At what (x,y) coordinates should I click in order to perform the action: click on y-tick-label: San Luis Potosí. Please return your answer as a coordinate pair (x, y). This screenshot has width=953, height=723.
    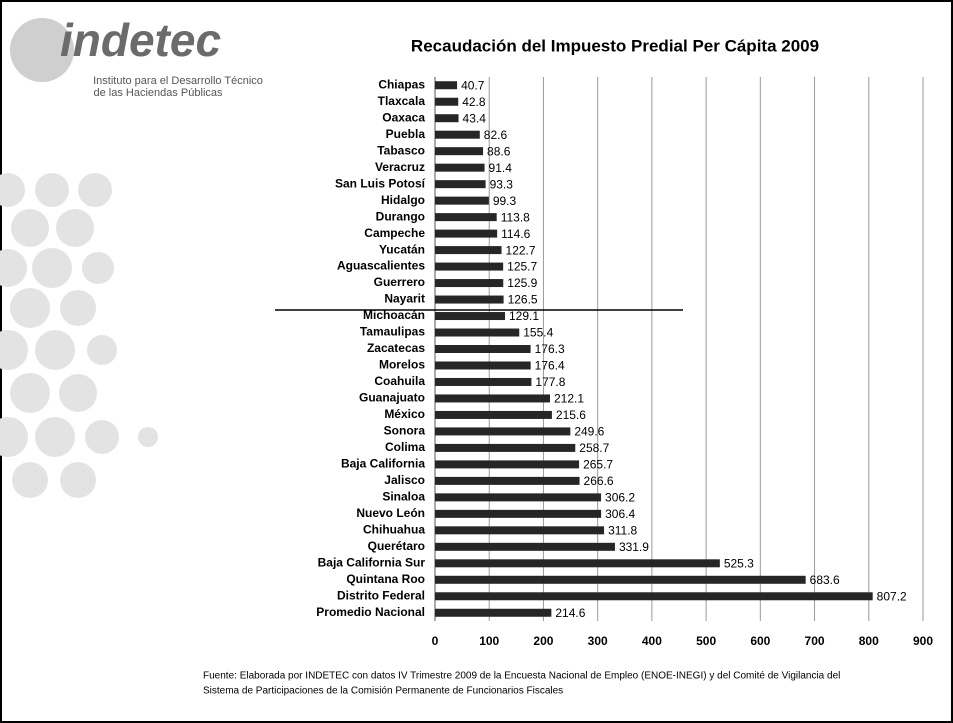
    Looking at the image, I should click on (380, 183).